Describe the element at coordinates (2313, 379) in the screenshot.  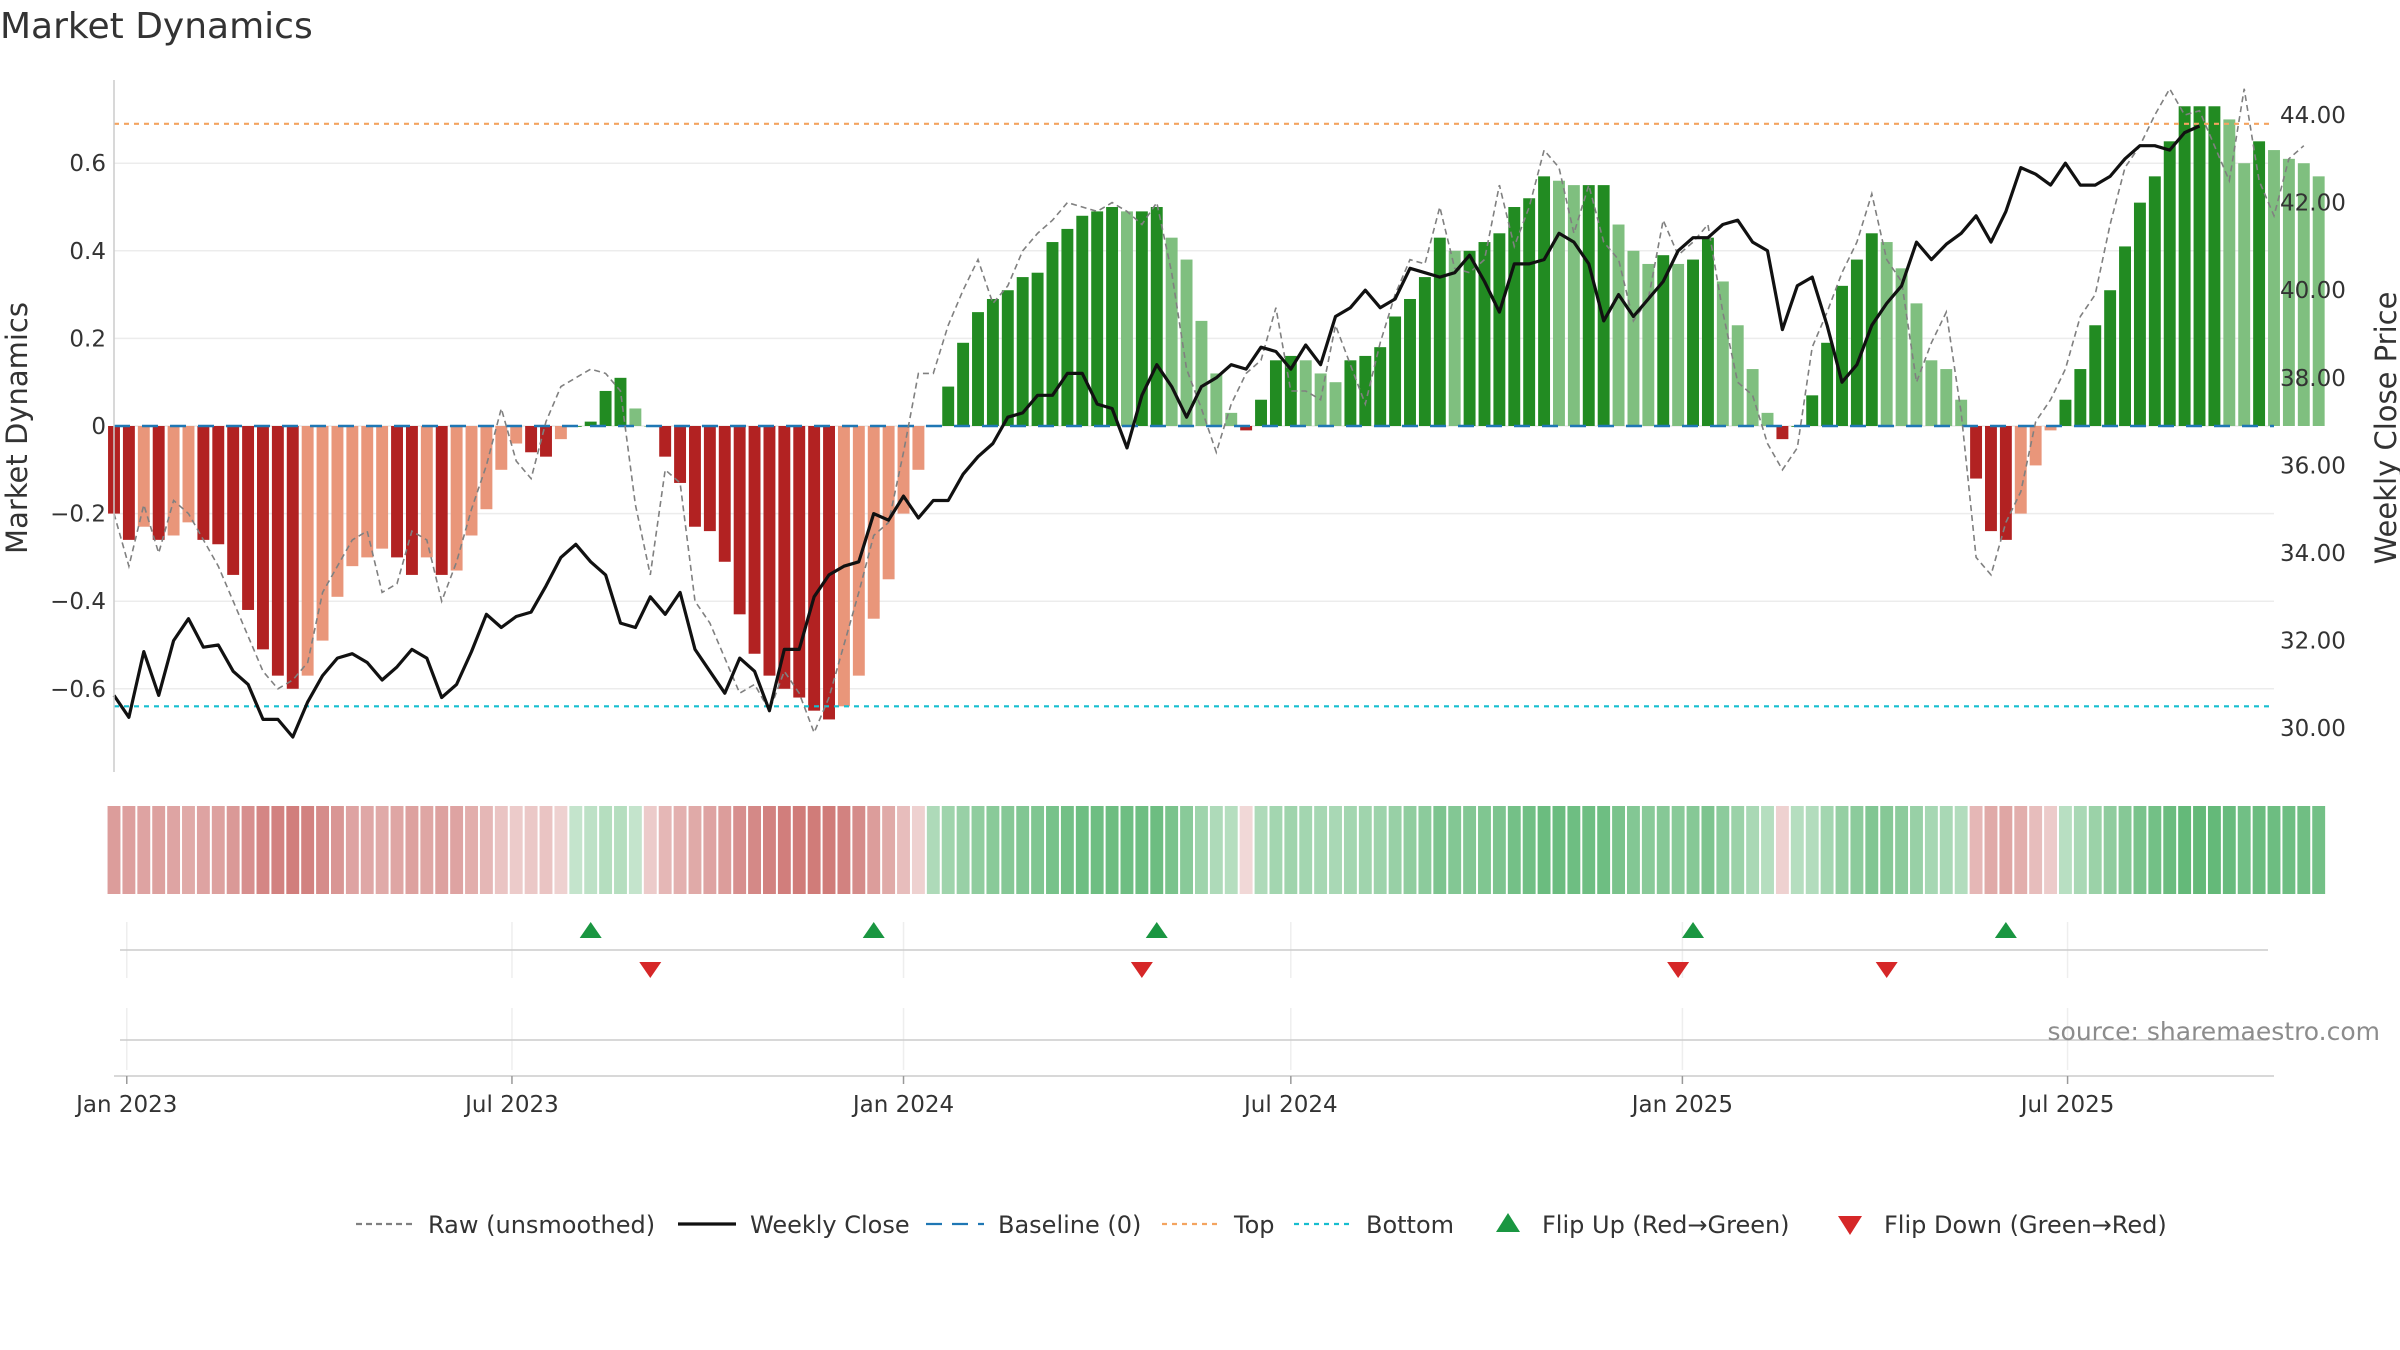
I see `y2-tick-label: 38.00` at that location.